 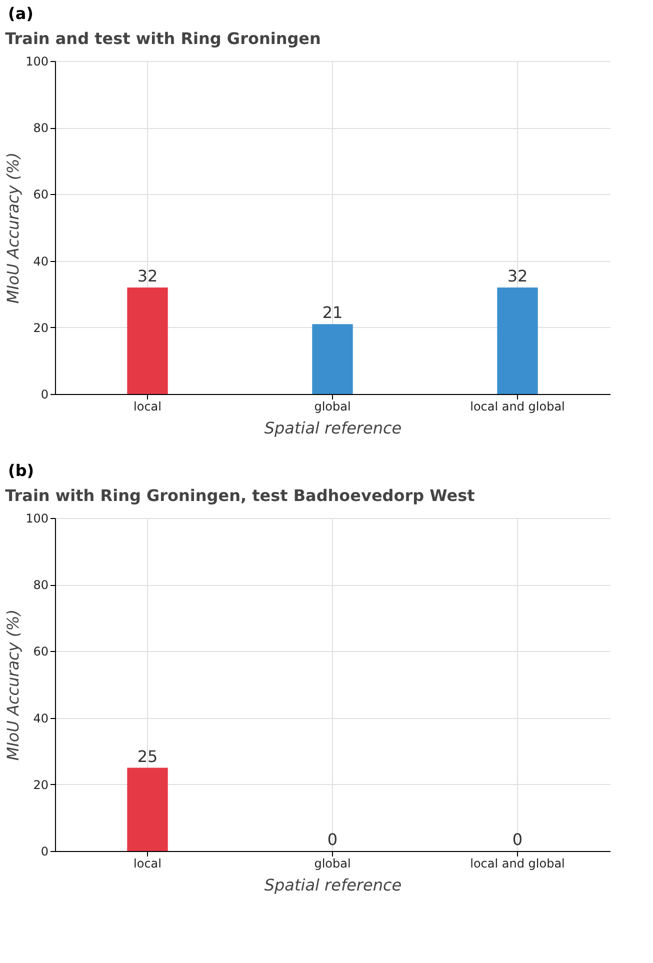 I want to click on data-label: 25, so click(x=147, y=756).